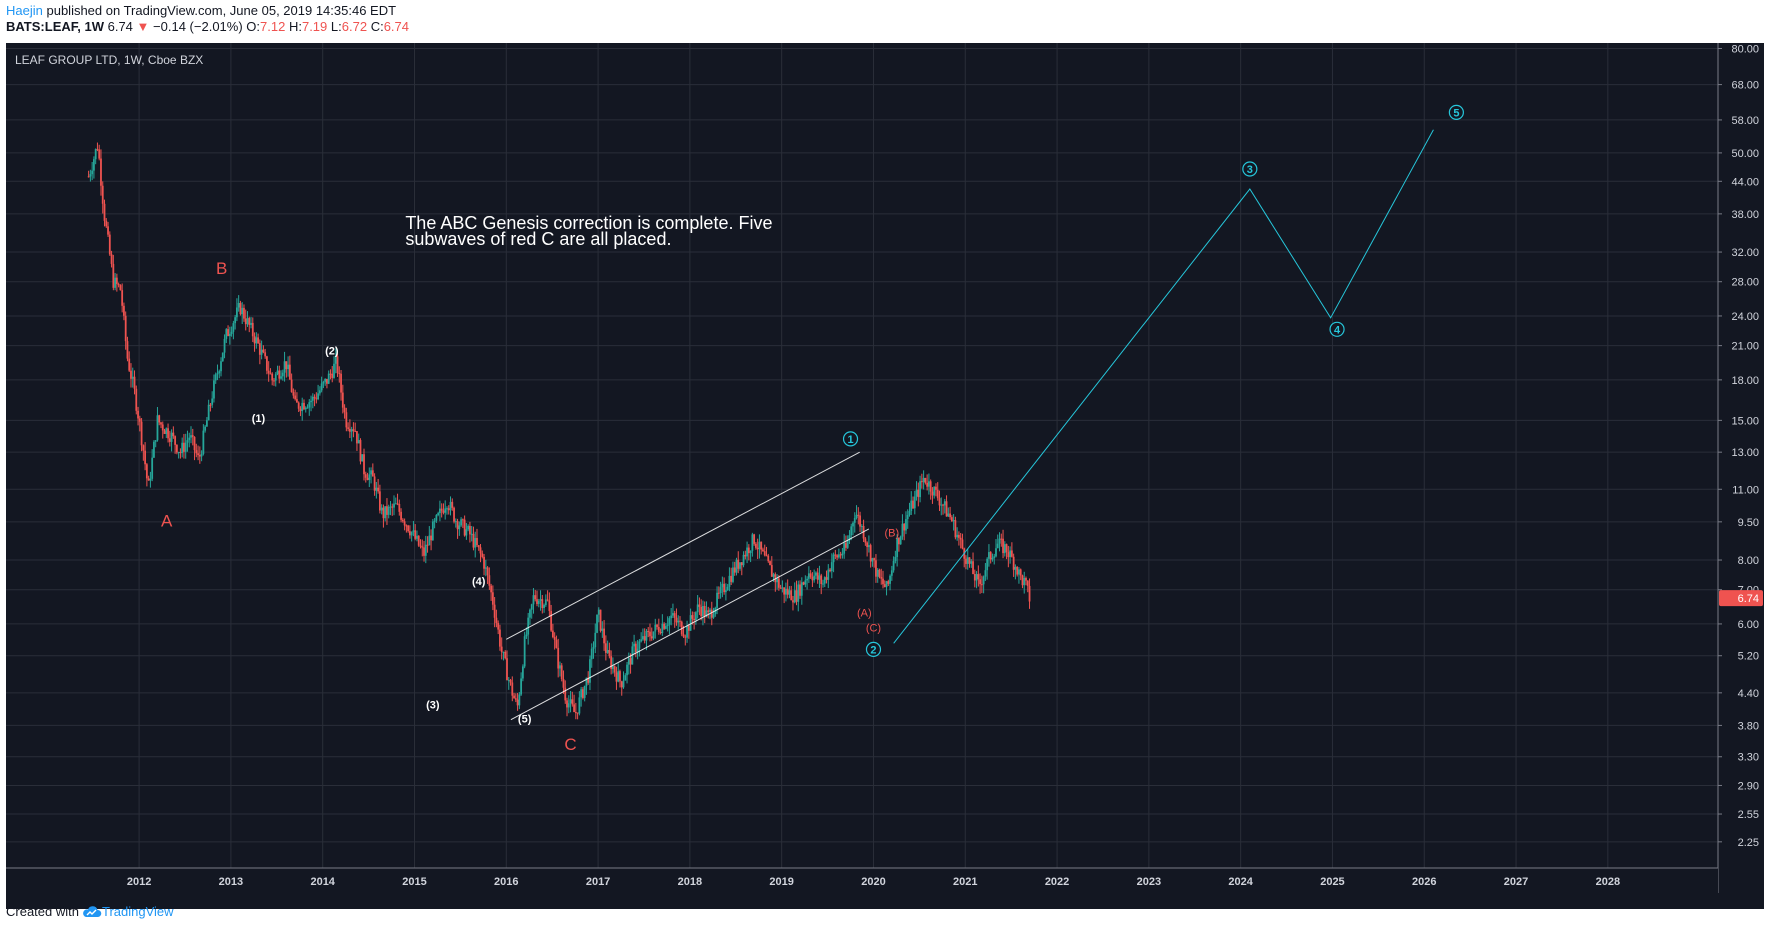 The height and width of the screenshot is (929, 1770). I want to click on price-tick-label: 9.50, so click(1748, 523).